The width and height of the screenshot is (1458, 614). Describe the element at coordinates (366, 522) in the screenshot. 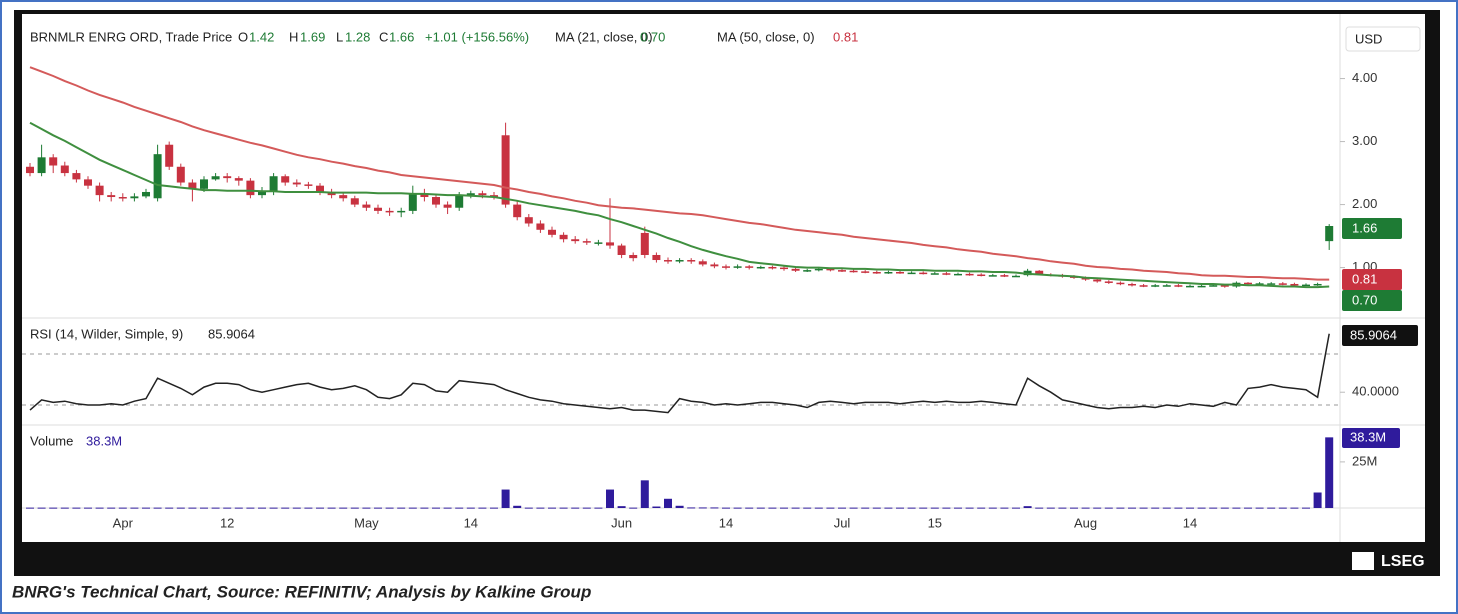

I see `x-tick-label: May` at that location.